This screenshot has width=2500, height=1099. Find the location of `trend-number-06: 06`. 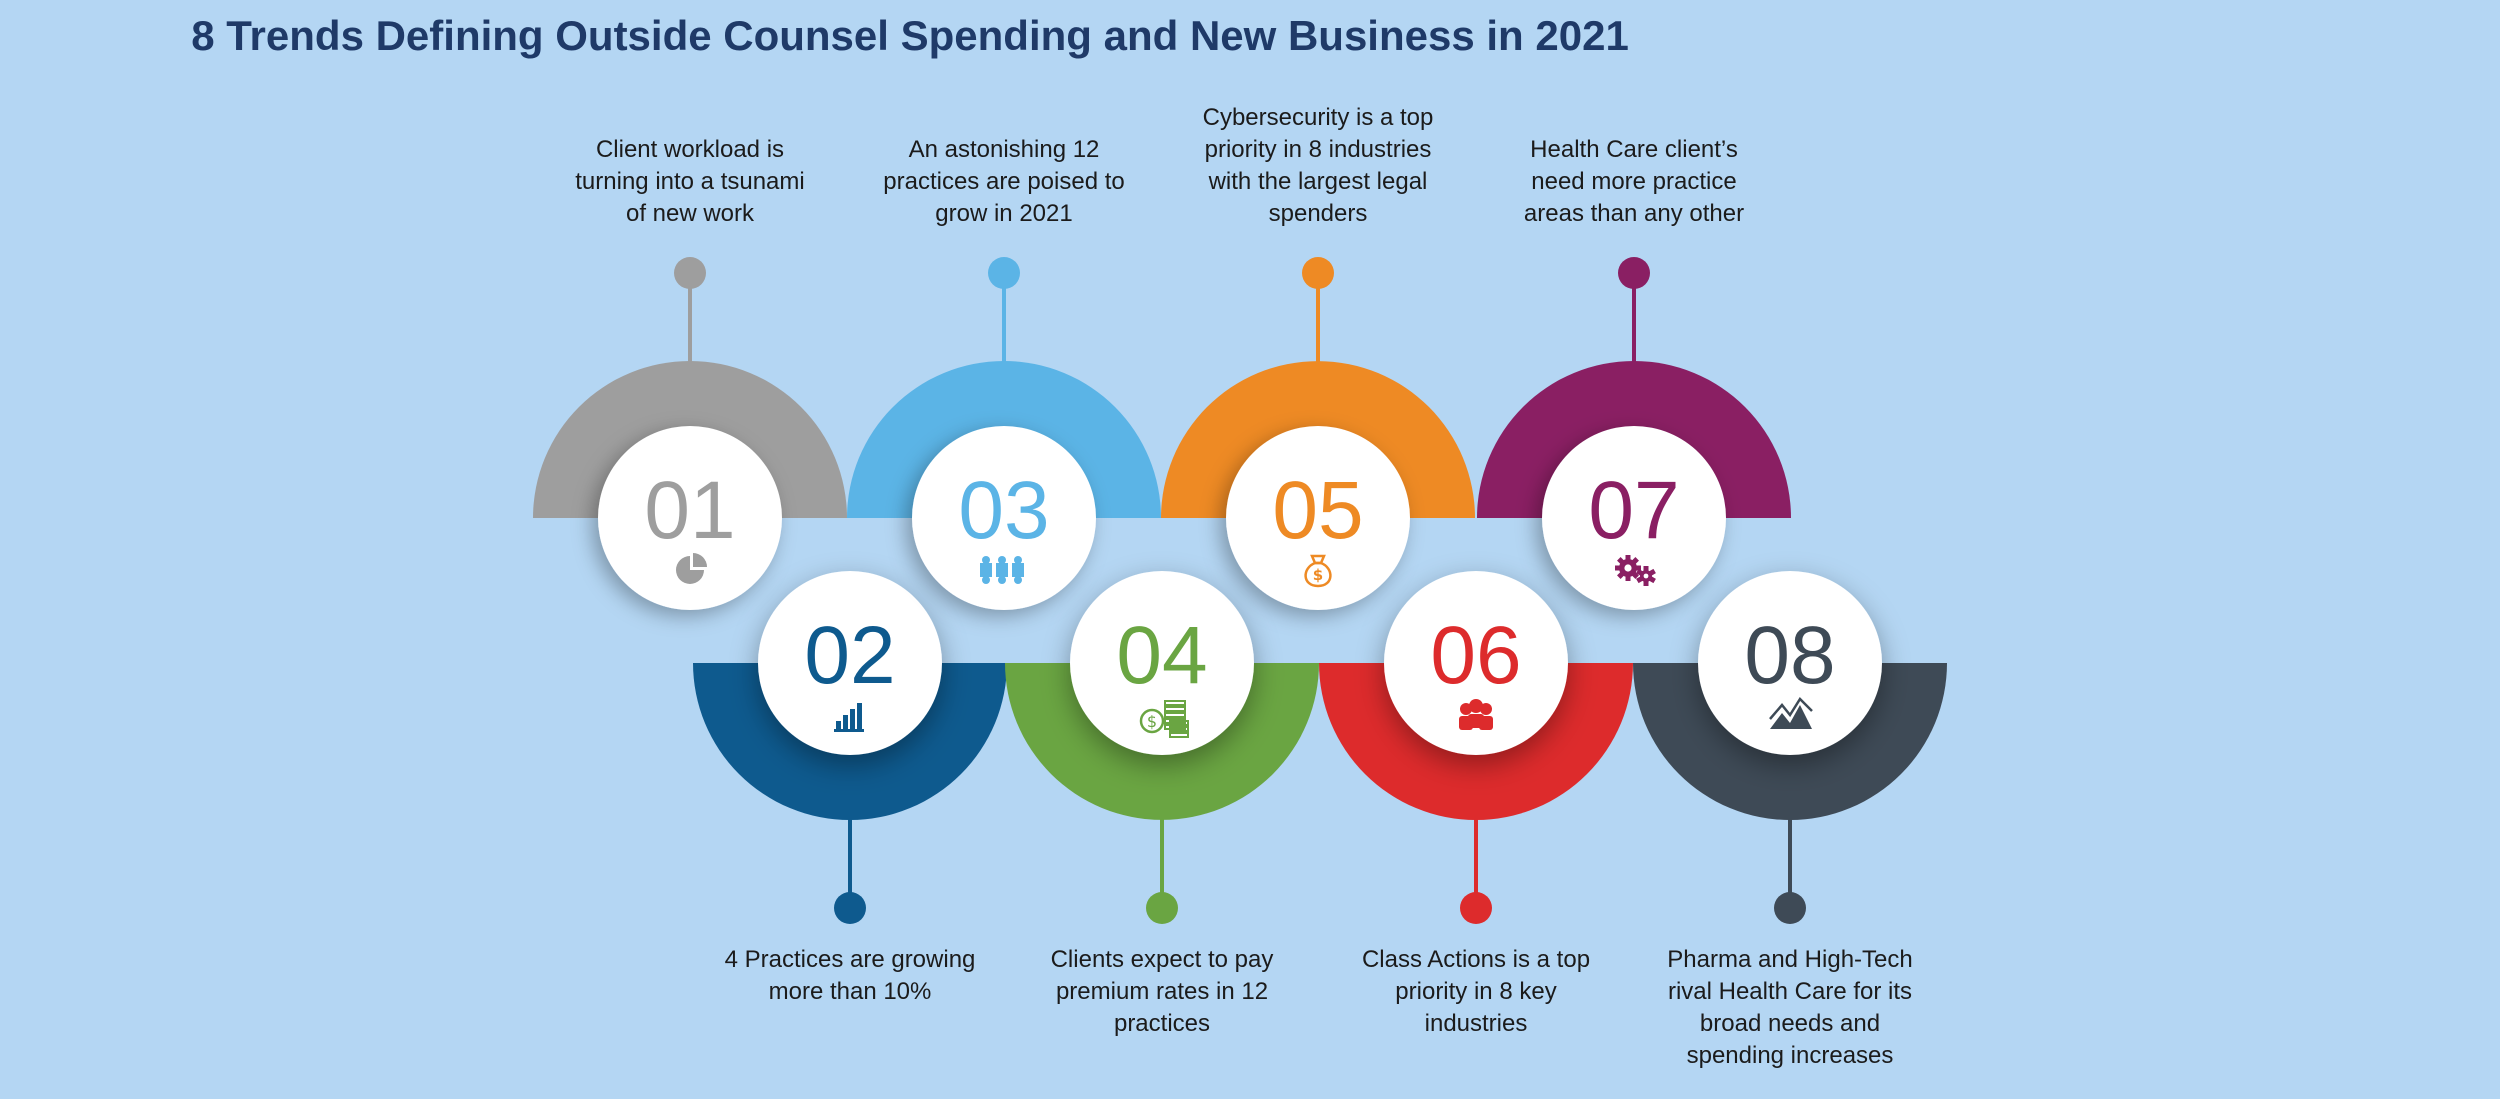

trend-number-06: 06 is located at coordinates (1475, 655).